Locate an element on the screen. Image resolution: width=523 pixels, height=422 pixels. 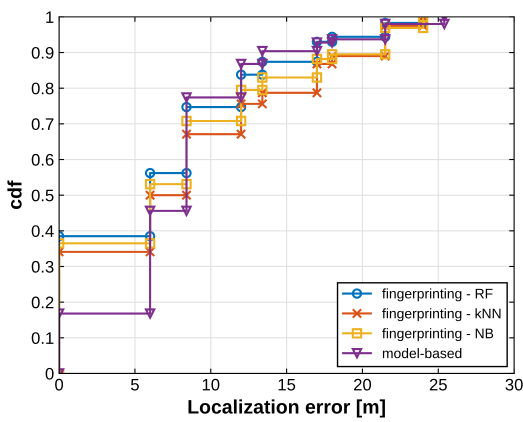
y-tick-label: 0 is located at coordinates (50, 374).